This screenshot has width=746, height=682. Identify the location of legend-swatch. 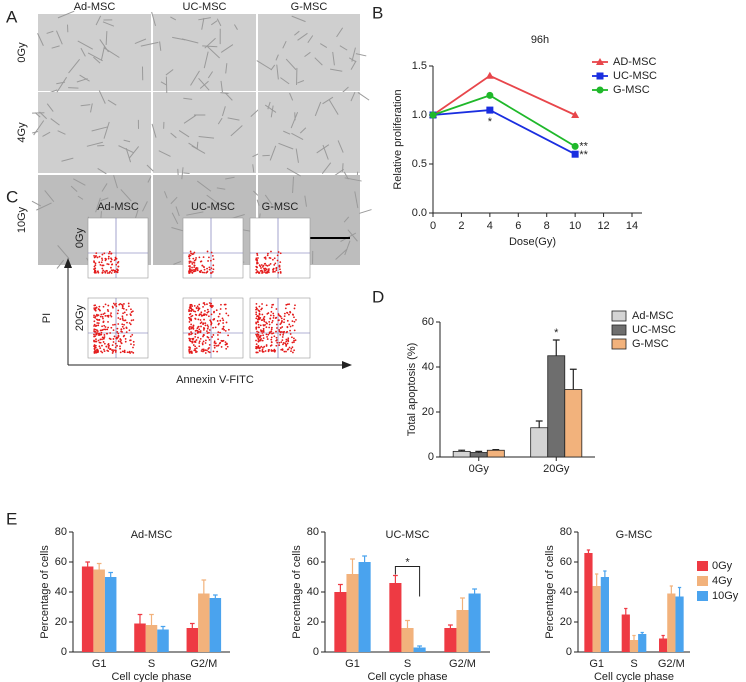
(702, 596).